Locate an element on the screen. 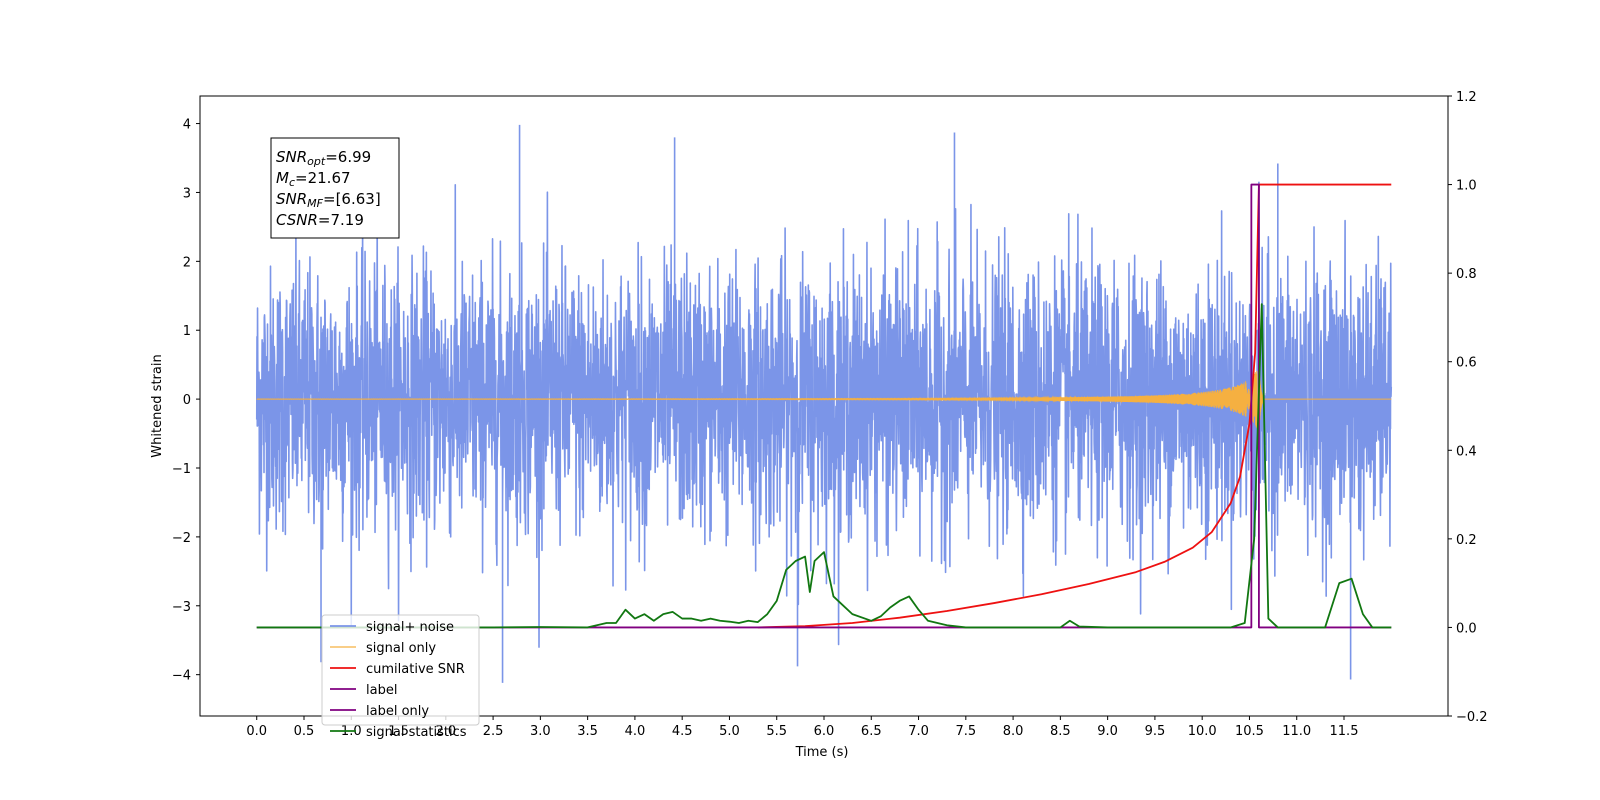  annotation-line: Mc=21.67 is located at coordinates (313, 179).